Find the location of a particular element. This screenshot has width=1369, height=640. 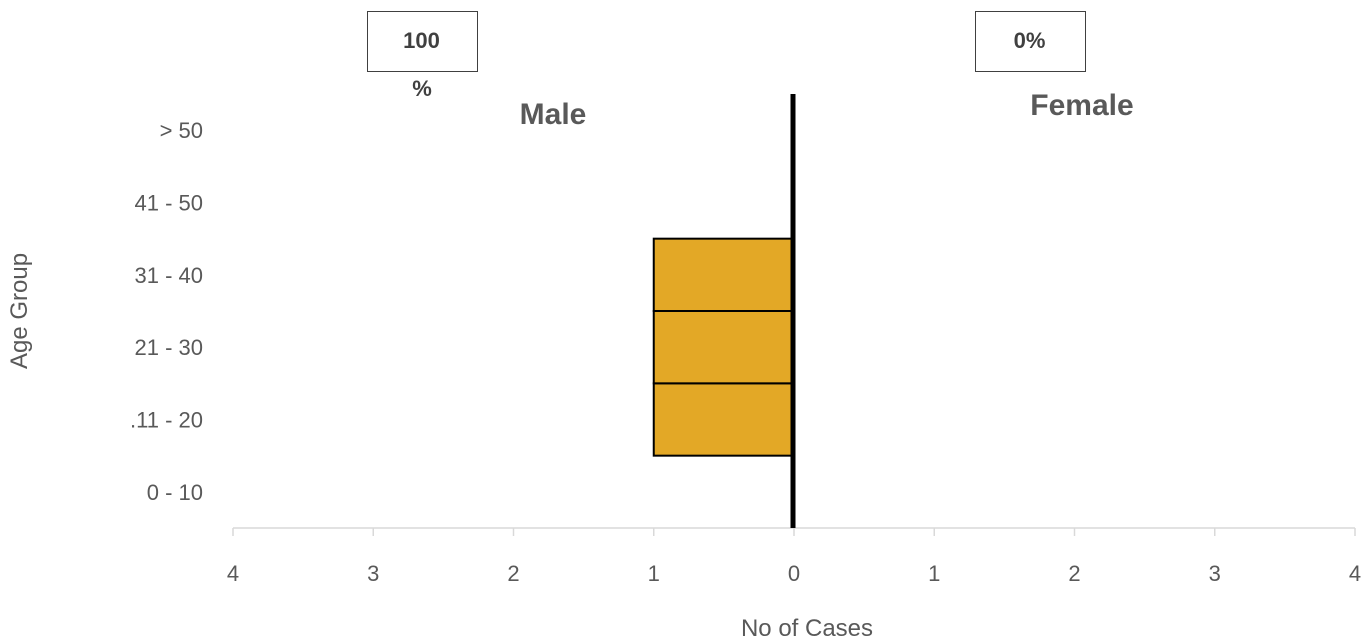

y-tick-label: .11 - 20 is located at coordinates (166, 420).